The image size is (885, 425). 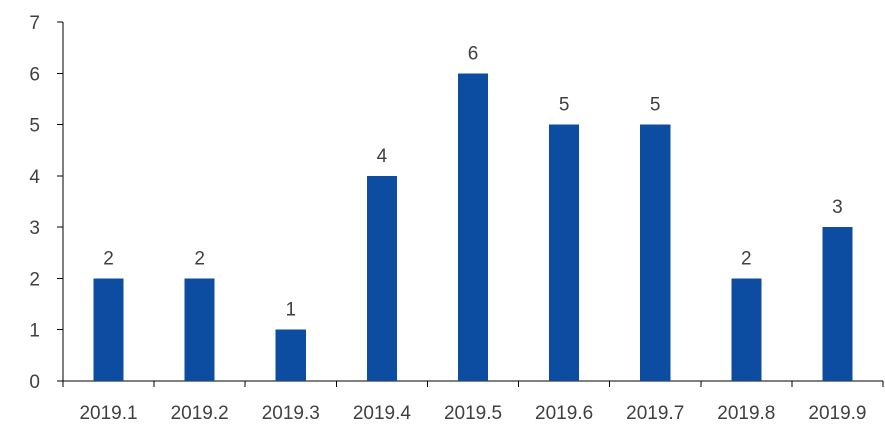 What do you see at coordinates (290, 310) in the screenshot?
I see `data-label: 1` at bounding box center [290, 310].